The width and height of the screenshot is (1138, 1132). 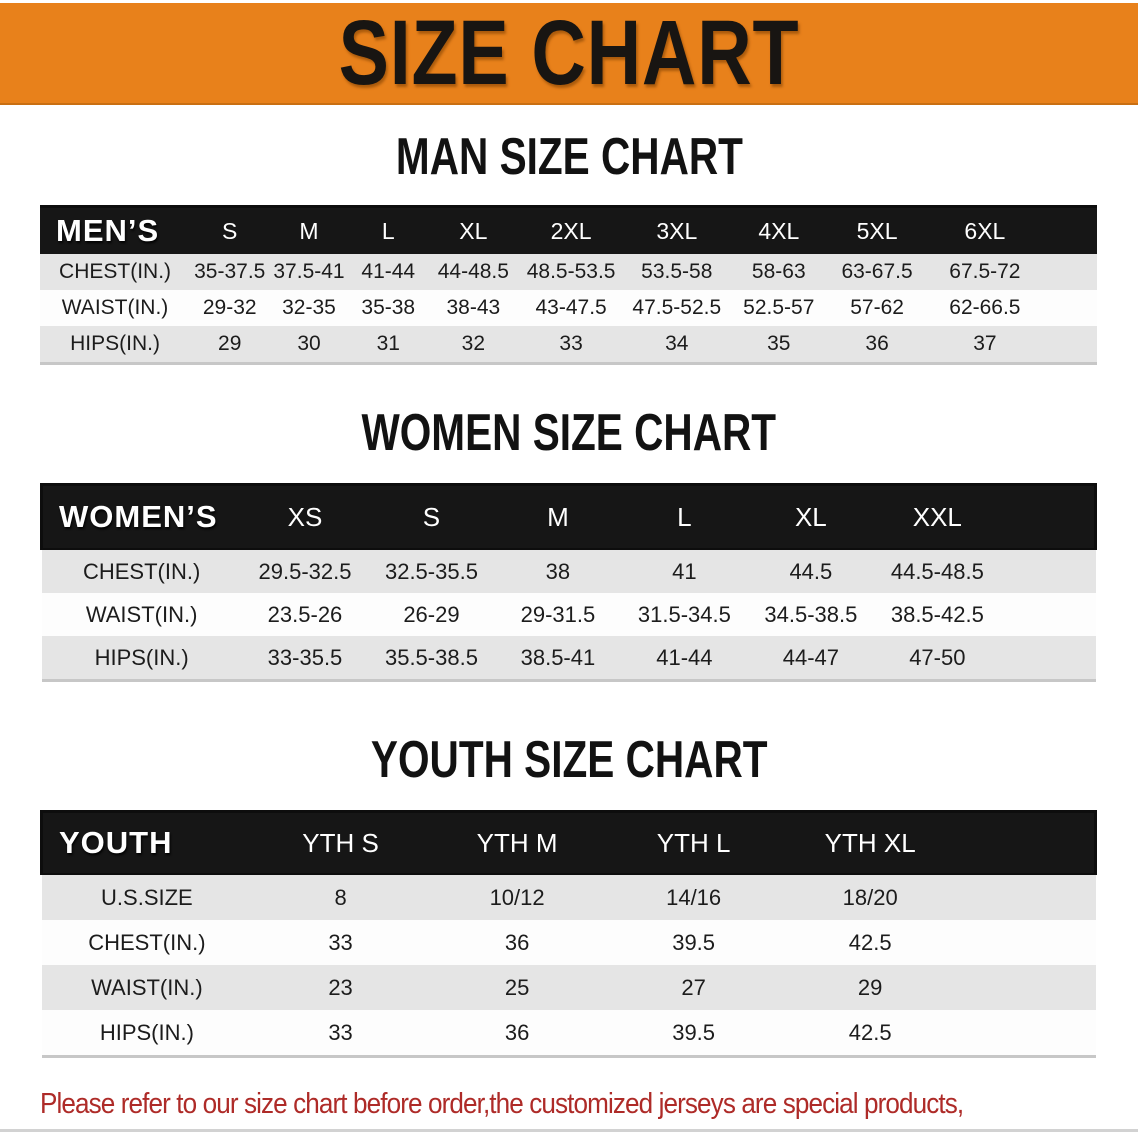 I want to click on size-value: 37.5-41, so click(x=309, y=272).